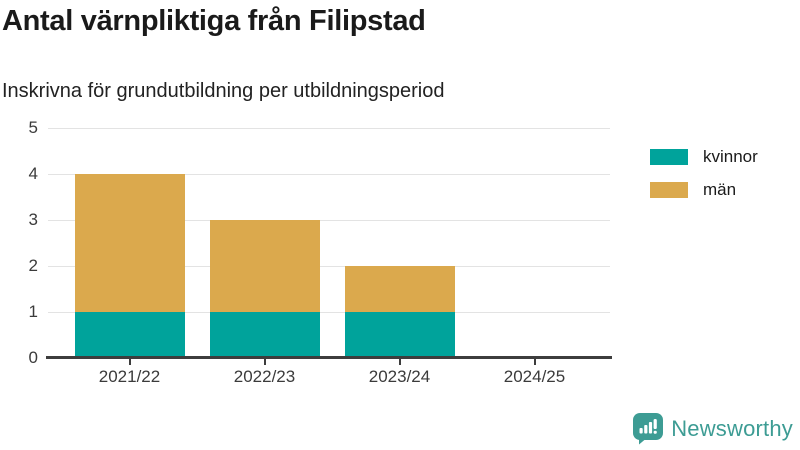 This screenshot has height=450, width=800. I want to click on newsworthy-logo-text: Newsworthy, so click(732, 428).